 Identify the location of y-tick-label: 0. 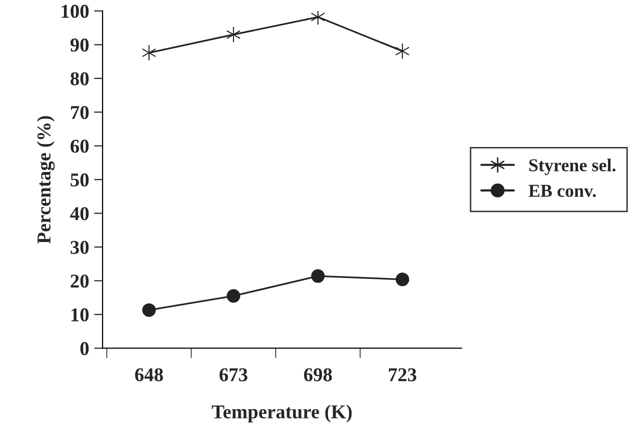
(84, 349).